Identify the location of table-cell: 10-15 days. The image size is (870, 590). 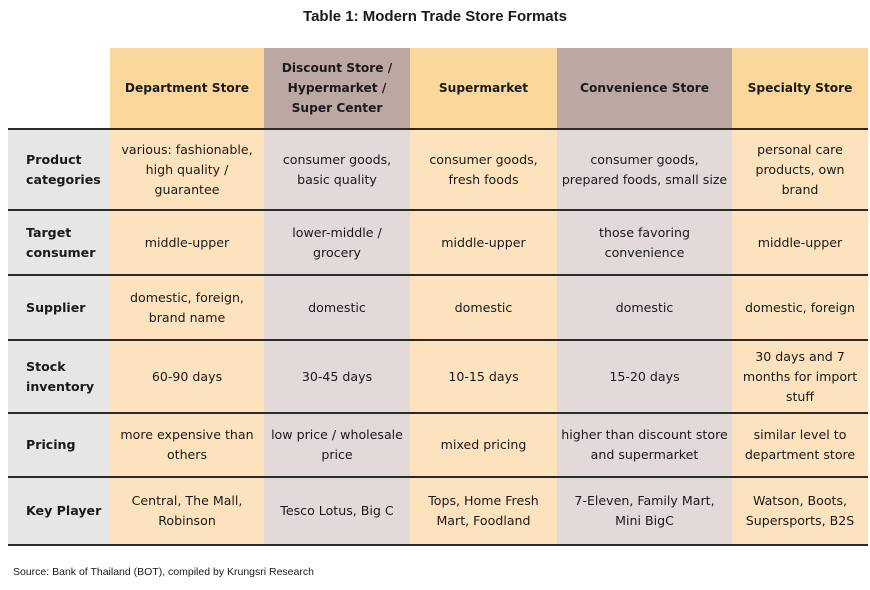
(483, 376).